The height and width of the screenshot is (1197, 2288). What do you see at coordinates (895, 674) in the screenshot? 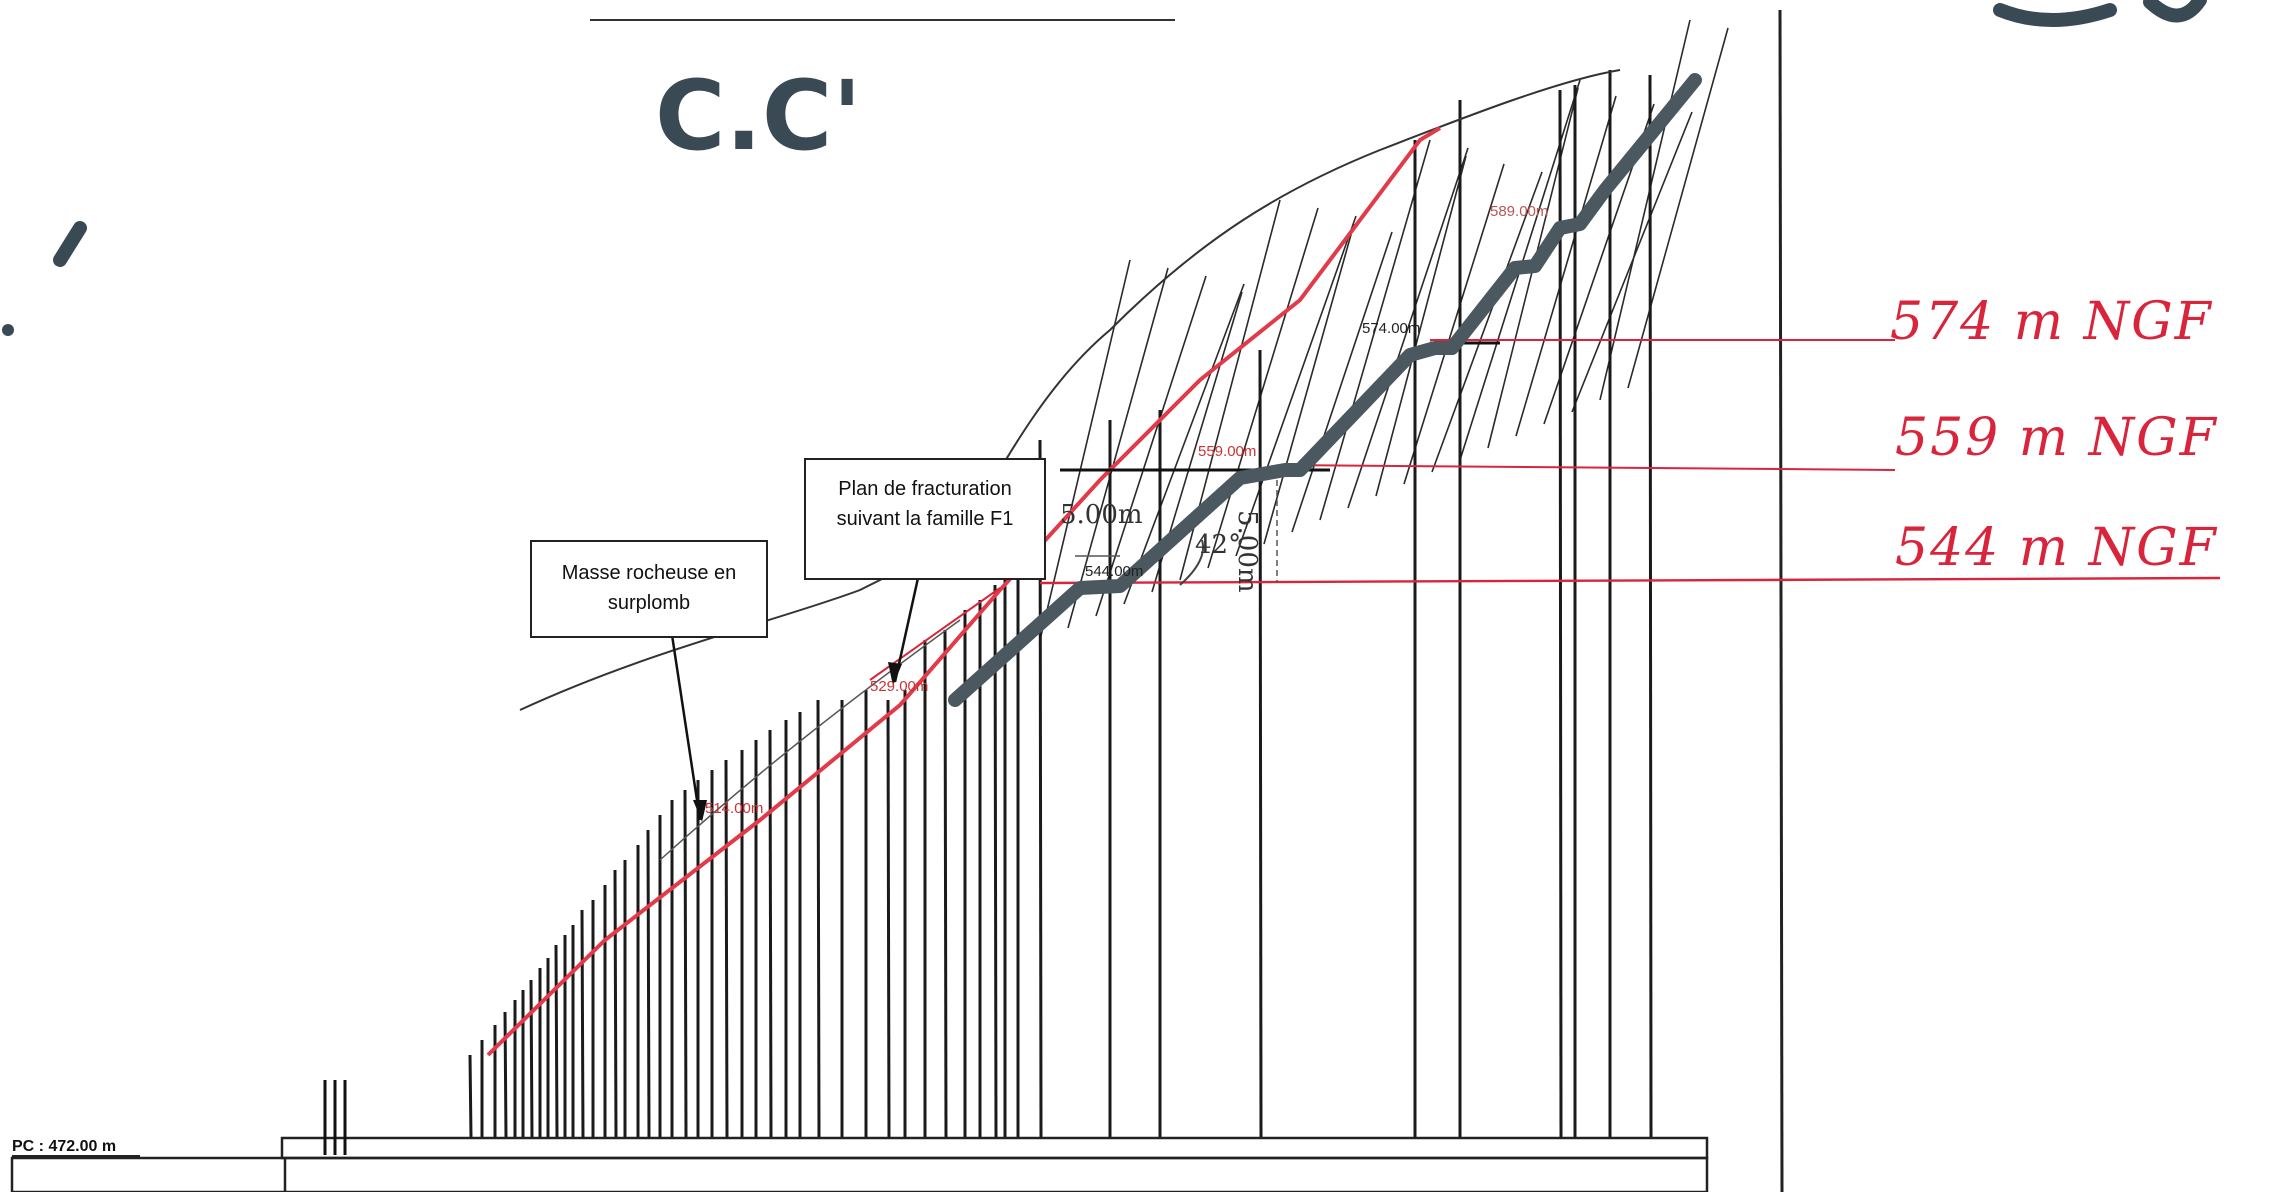
I see `leader-plan-arrowhead` at bounding box center [895, 674].